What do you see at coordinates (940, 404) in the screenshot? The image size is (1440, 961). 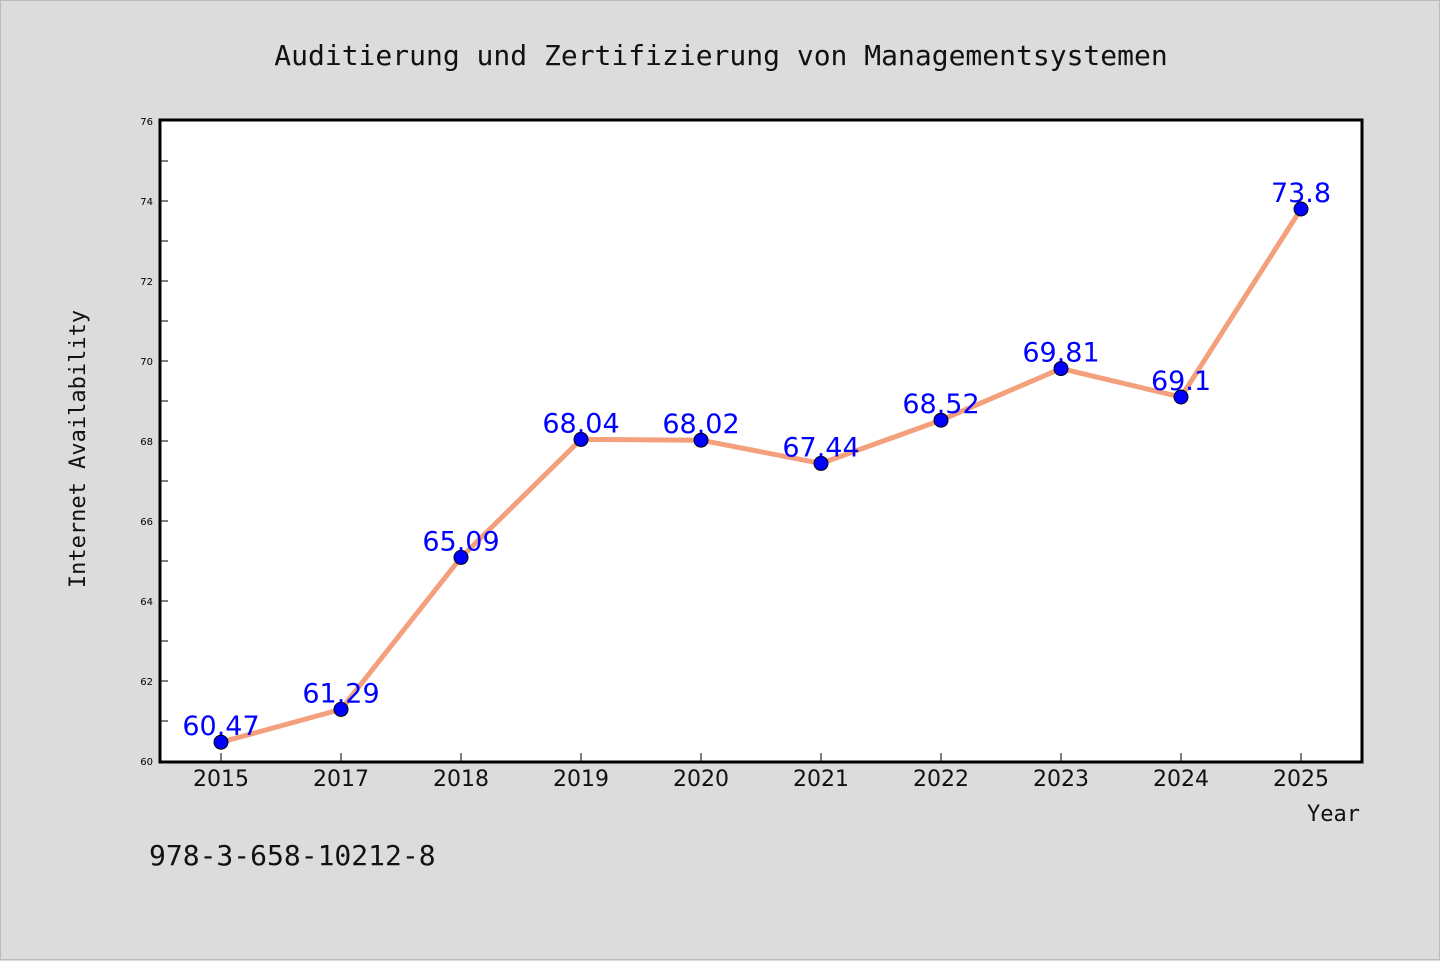 I see `data-label: 68.52` at bounding box center [940, 404].